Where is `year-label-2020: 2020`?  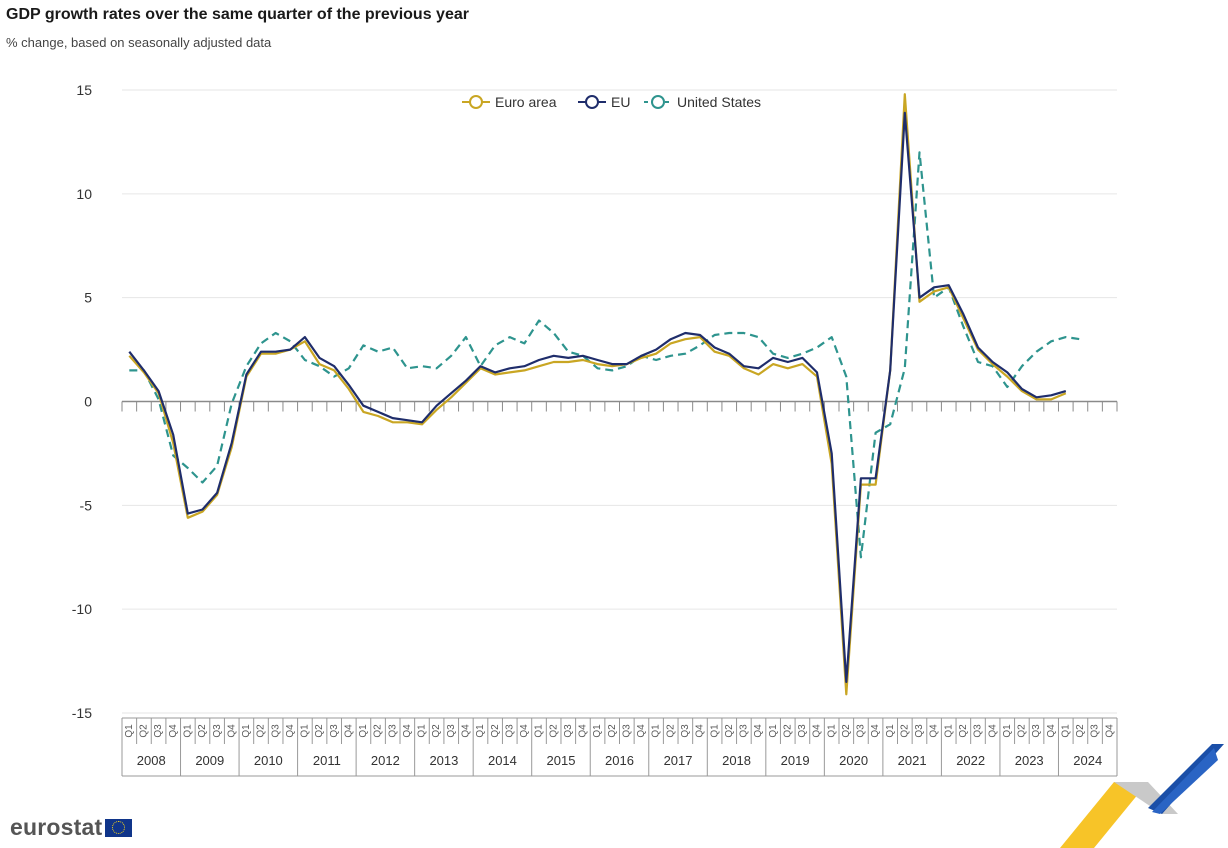 year-label-2020: 2020 is located at coordinates (853, 760).